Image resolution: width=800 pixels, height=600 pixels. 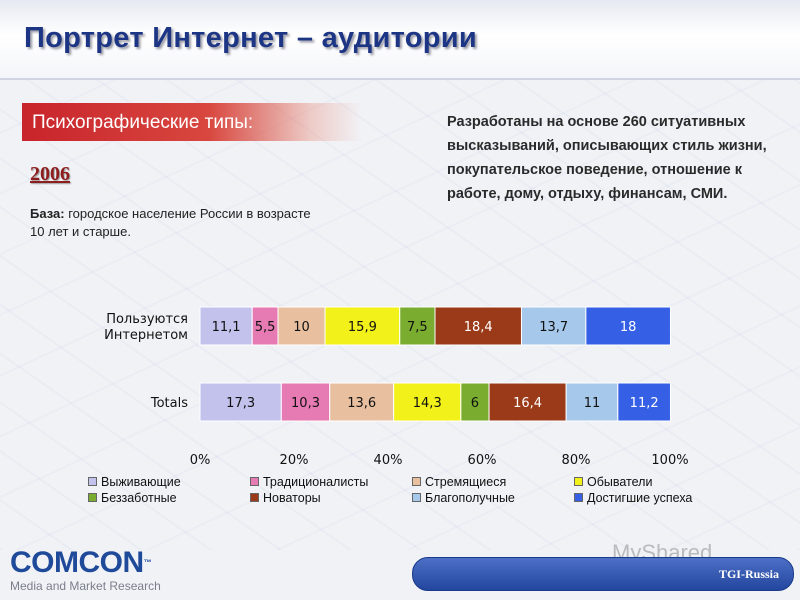 I want to click on legend-item: Достигшие успеха, so click(x=654, y=497).